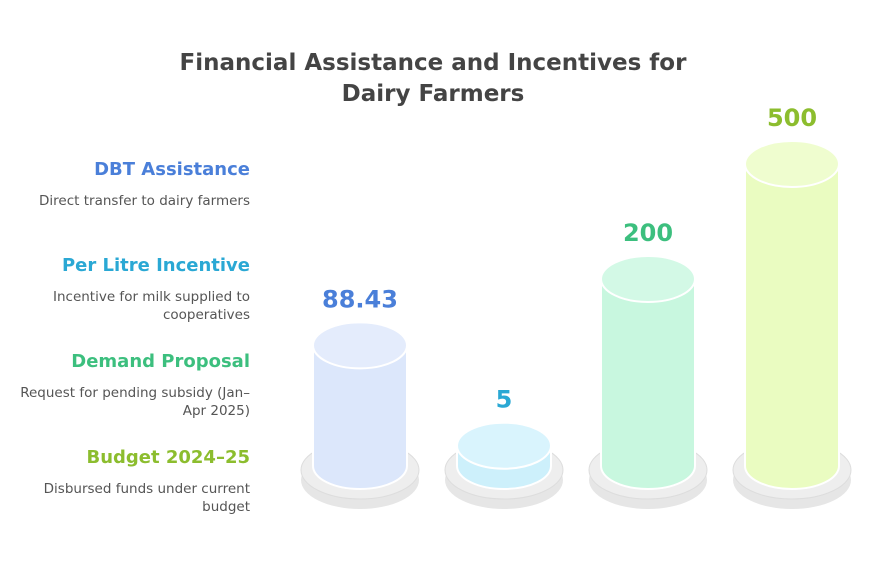 The width and height of the screenshot is (876, 588). I want to click on bar-2: 5, so click(504, 447).